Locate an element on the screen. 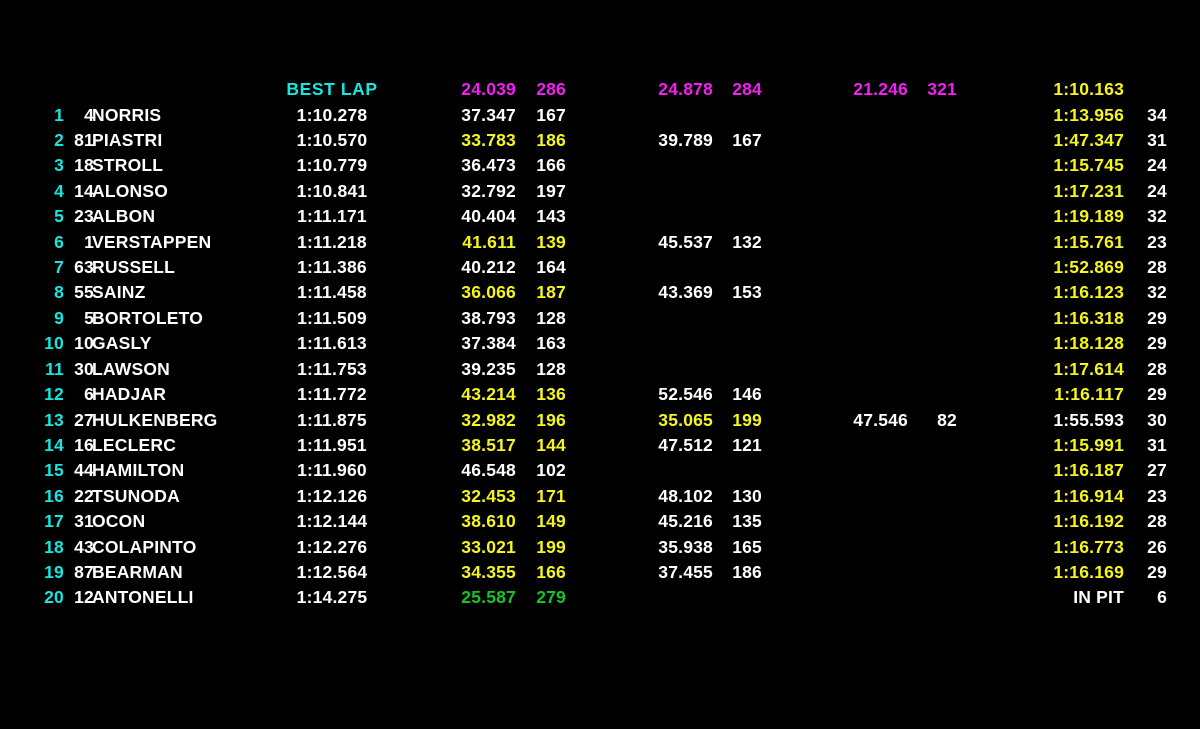 Image resolution: width=1200 pixels, height=729 pixels. s1_time: 39.235 is located at coordinates (488, 368).